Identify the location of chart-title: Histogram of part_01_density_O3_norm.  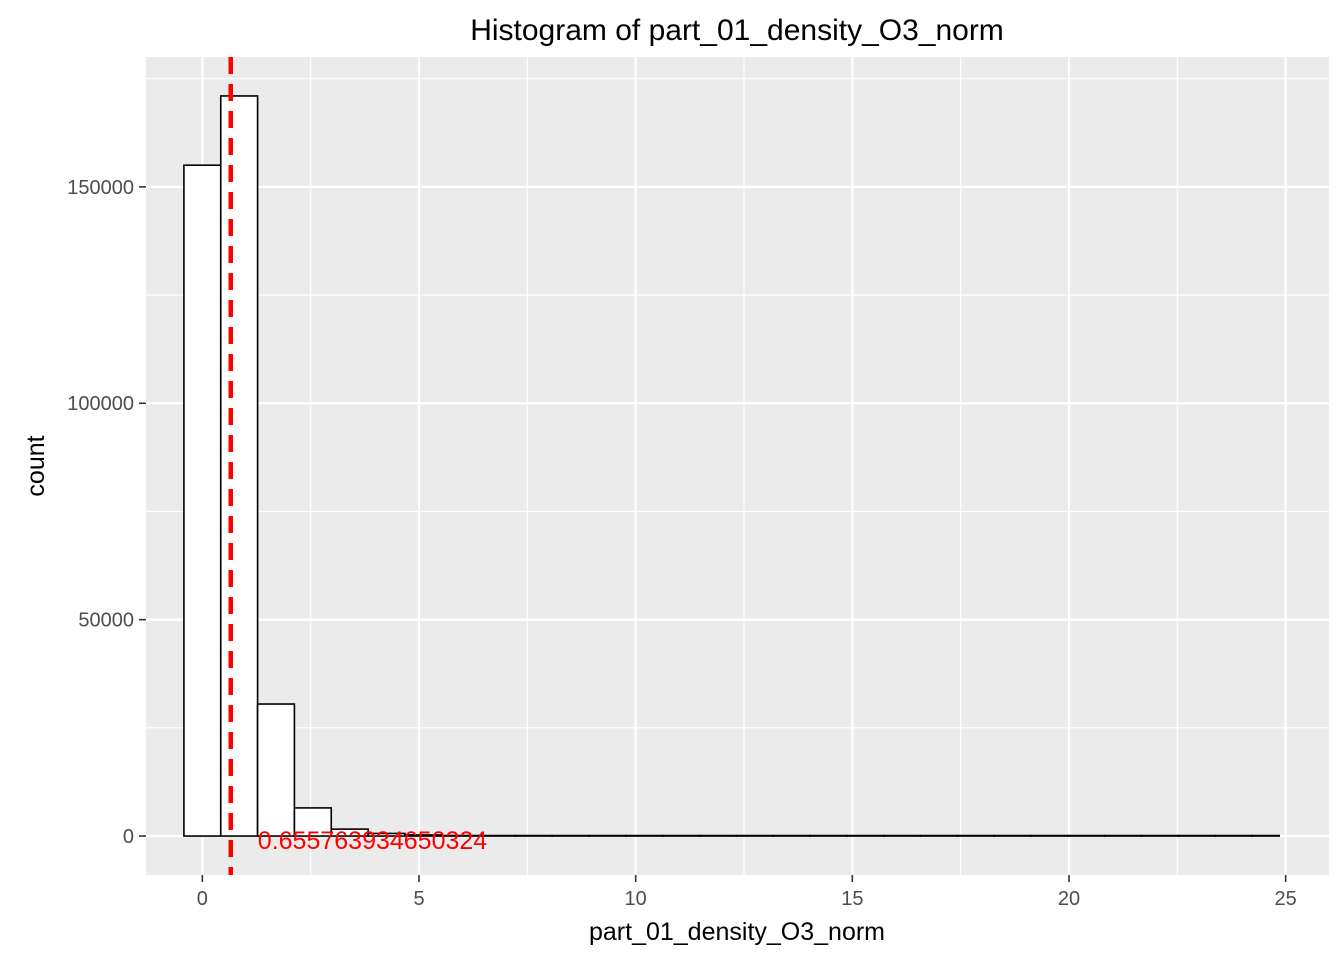
(737, 30).